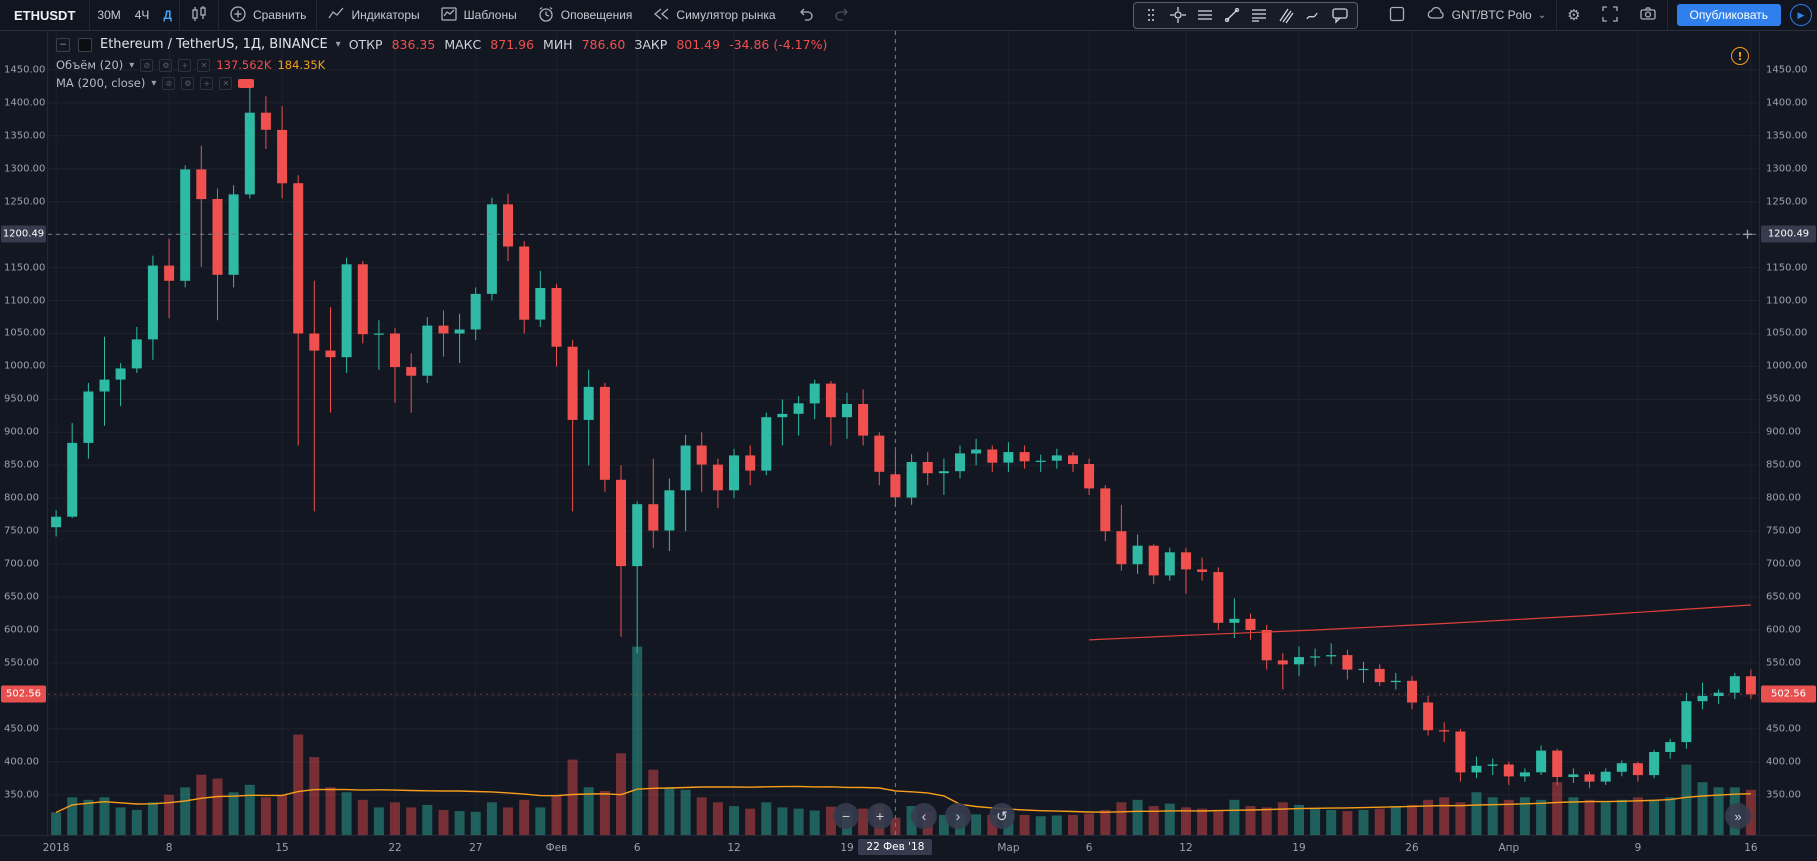  What do you see at coordinates (199, 15) in the screenshot?
I see `chart-type-button` at bounding box center [199, 15].